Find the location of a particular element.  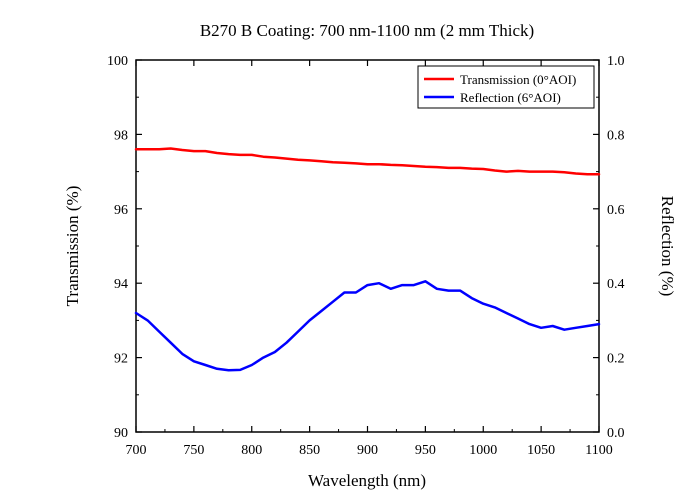

y-left-tick-label: 96 is located at coordinates (121, 210).